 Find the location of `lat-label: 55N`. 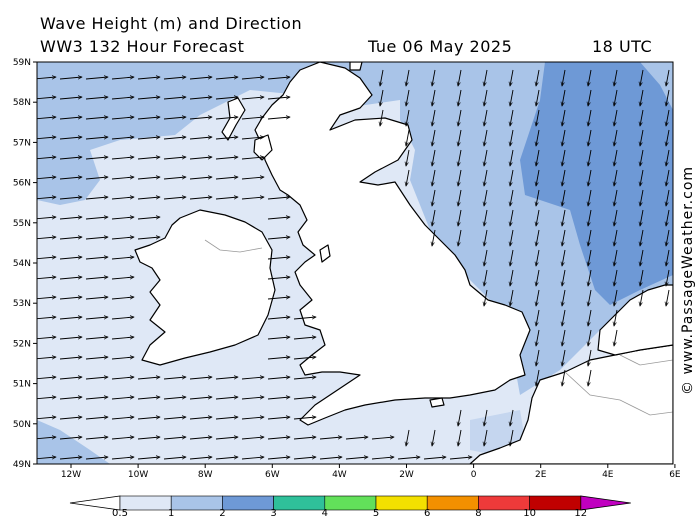

lat-label: 55N is located at coordinates (22, 224).